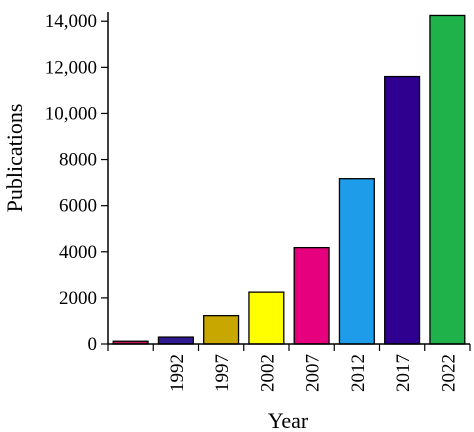  I want to click on bar-2012, so click(356, 261).